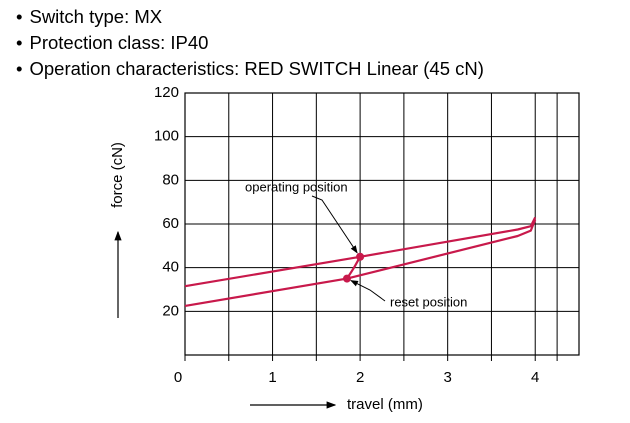  I want to click on bullet: Protection class: IP40, so click(250, 43).